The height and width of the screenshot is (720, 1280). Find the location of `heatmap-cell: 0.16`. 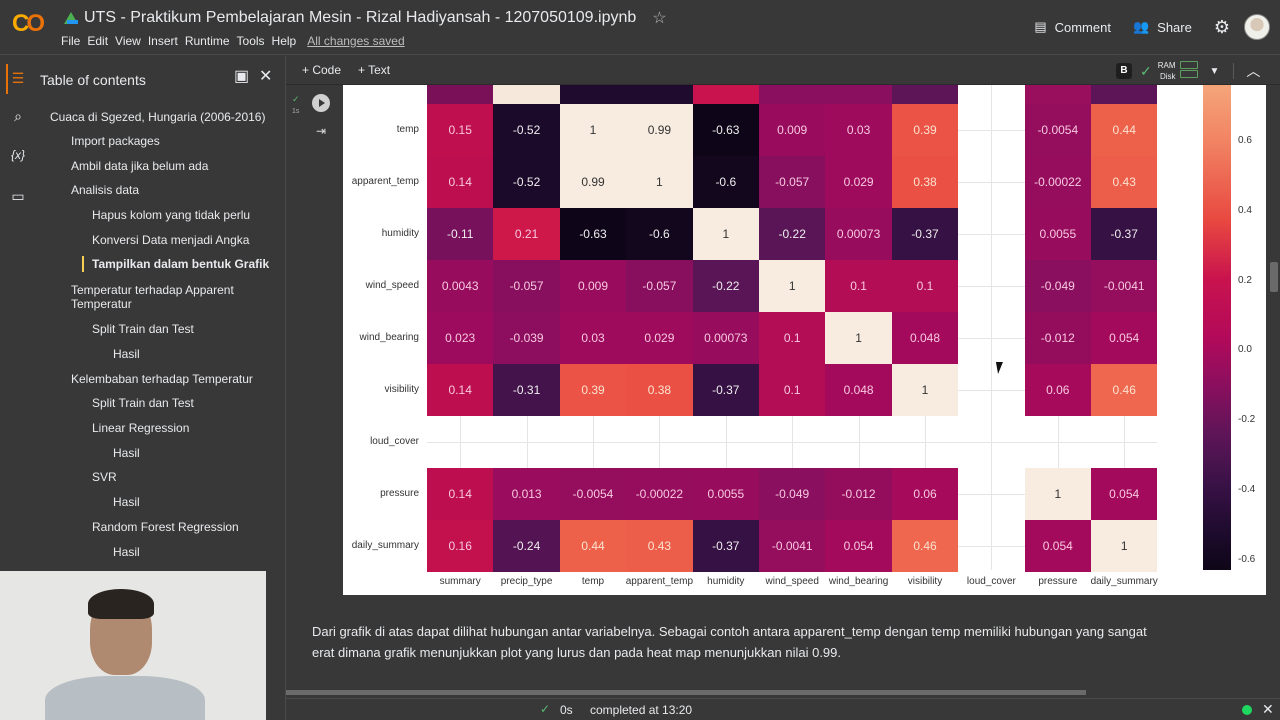

heatmap-cell: 0.16 is located at coordinates (460, 546).